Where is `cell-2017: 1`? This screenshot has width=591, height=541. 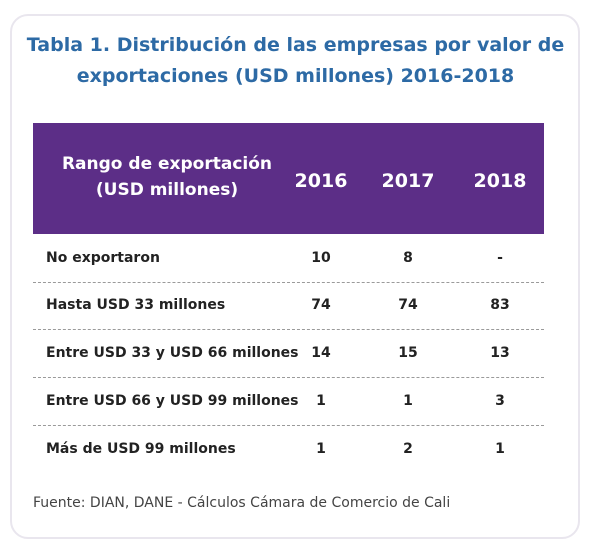 cell-2017: 1 is located at coordinates (408, 401).